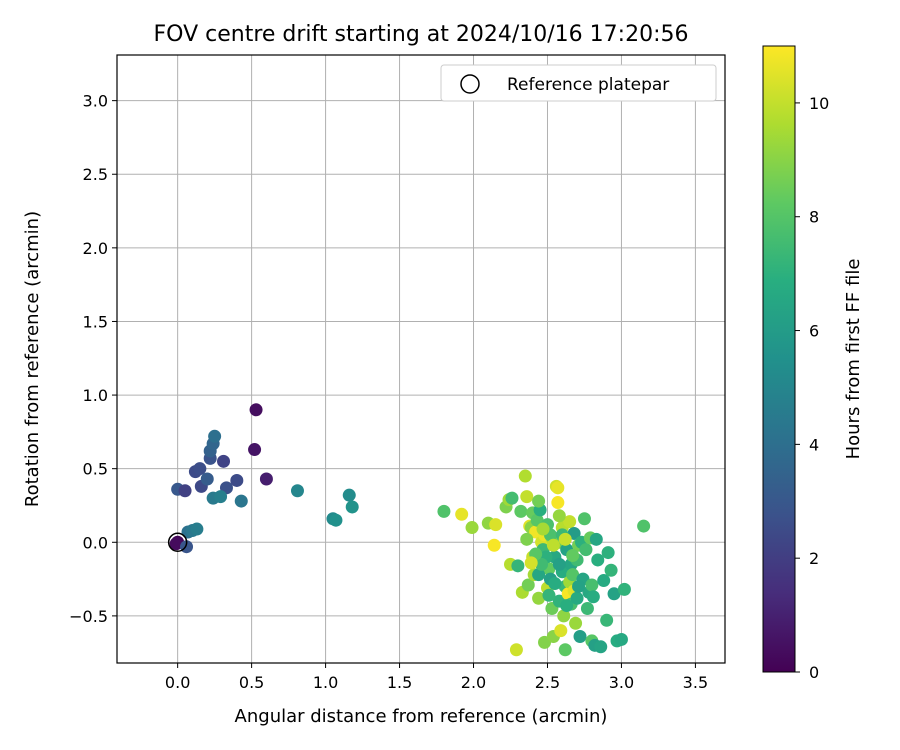  I want to click on y-tick-label: 2.0, so click(95, 248).